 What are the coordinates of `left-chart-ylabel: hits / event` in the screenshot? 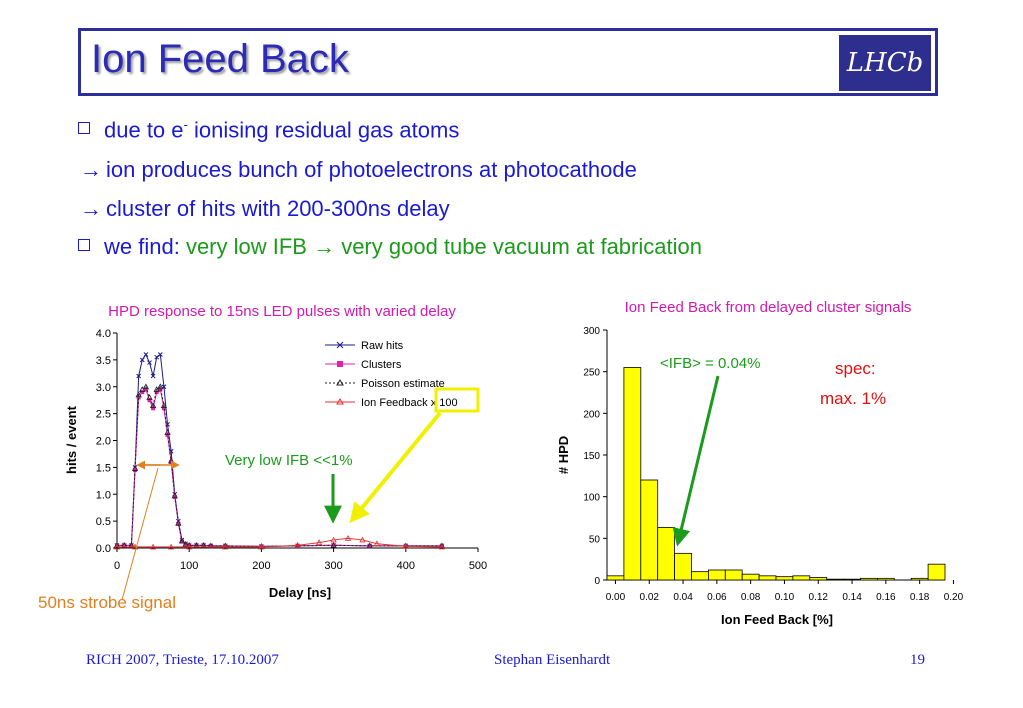 It's located at (71, 439).